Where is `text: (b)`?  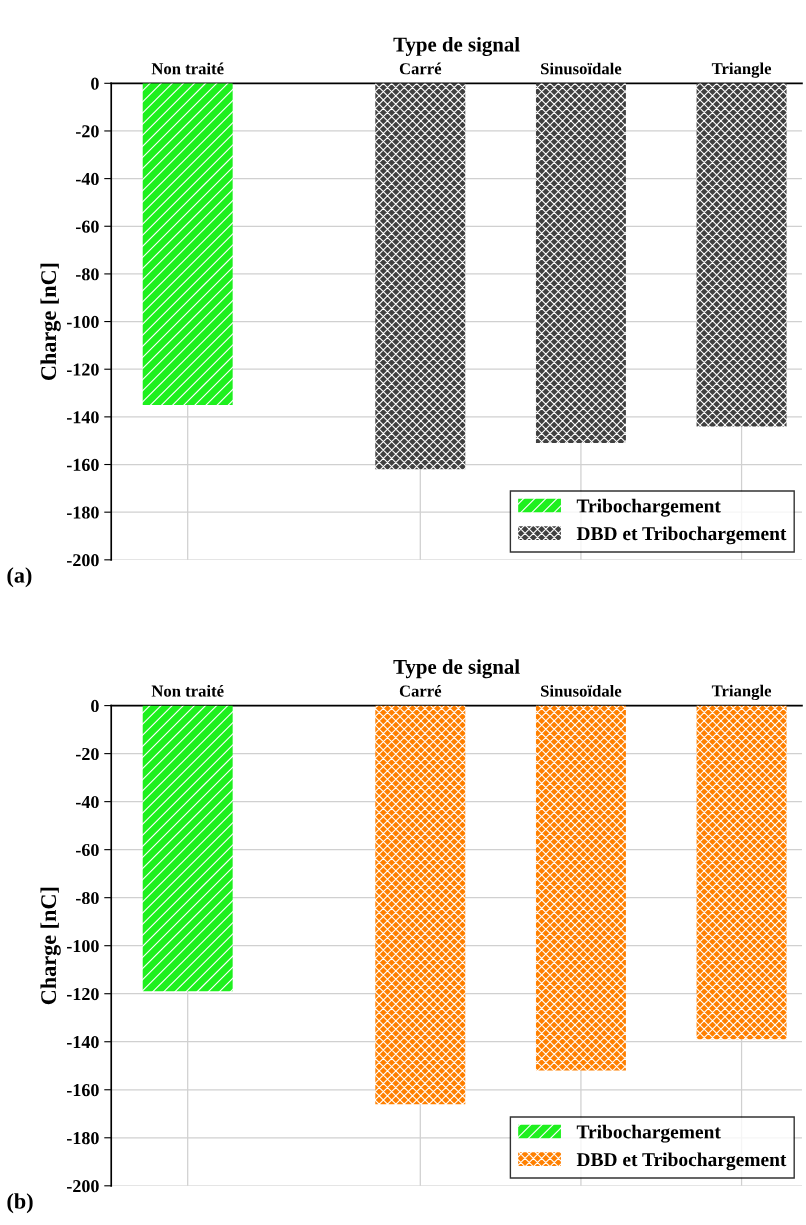
text: (b) is located at coordinates (20, 1203).